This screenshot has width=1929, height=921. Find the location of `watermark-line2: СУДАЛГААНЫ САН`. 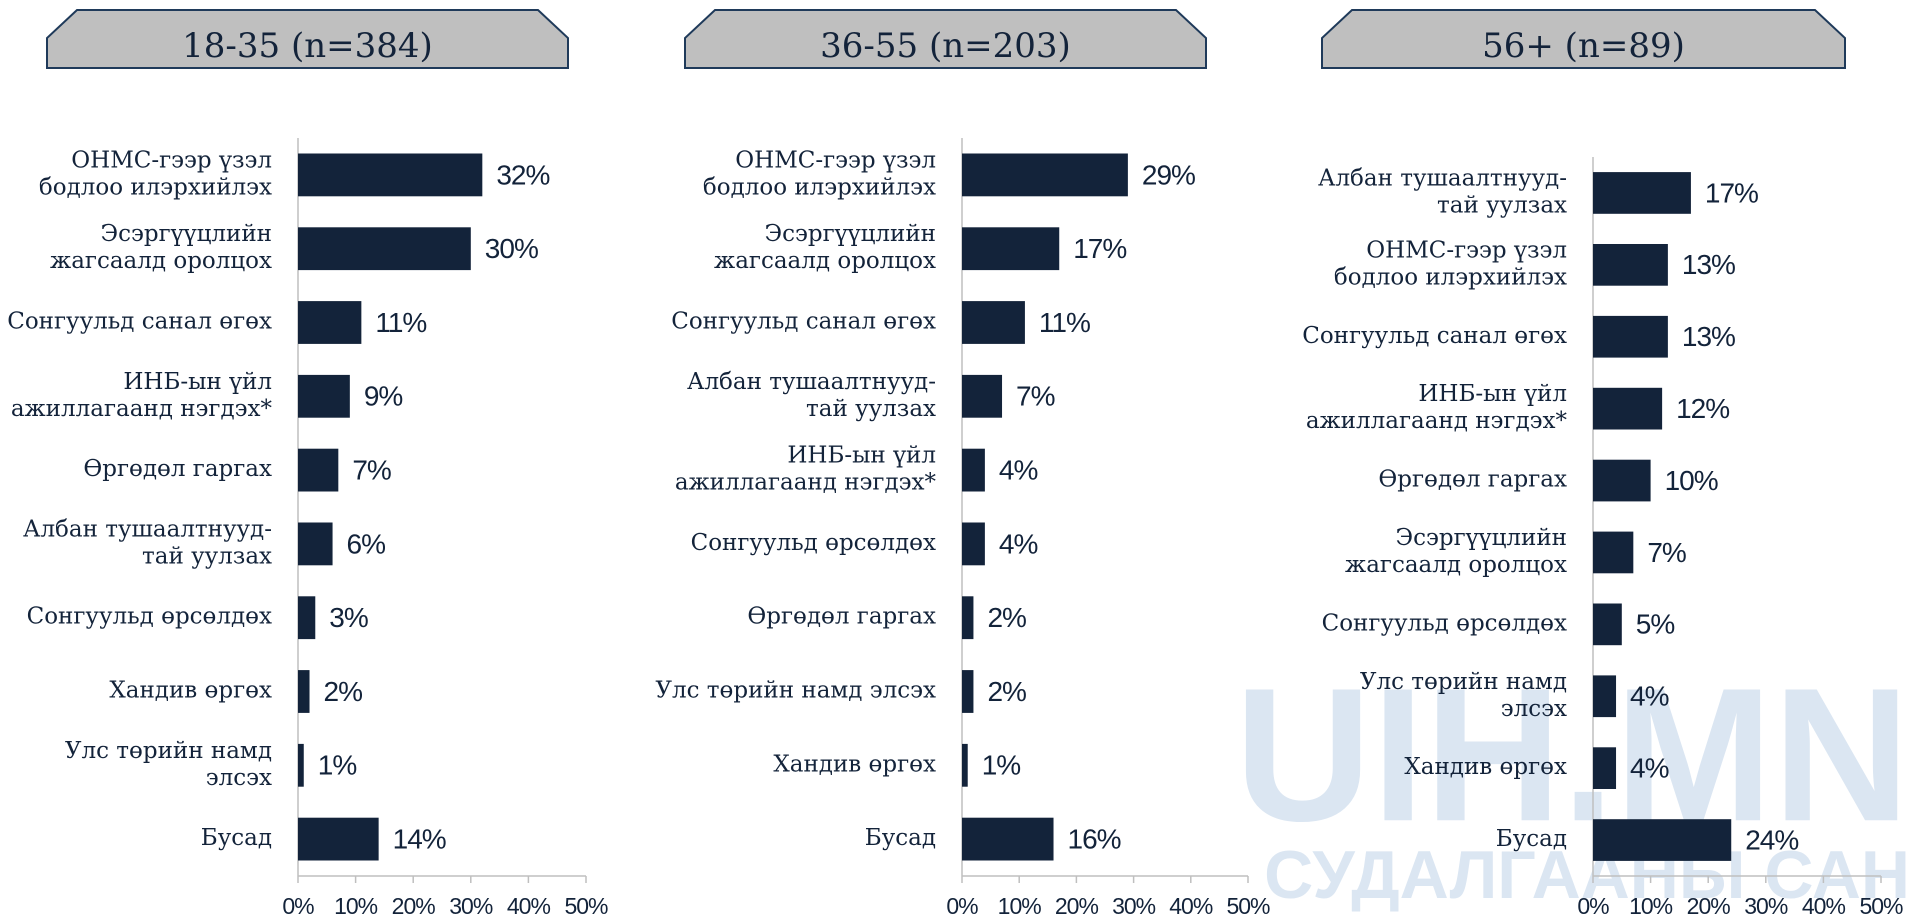

watermark-line2: СУДАЛГААНЫ САН is located at coordinates (1587, 875).